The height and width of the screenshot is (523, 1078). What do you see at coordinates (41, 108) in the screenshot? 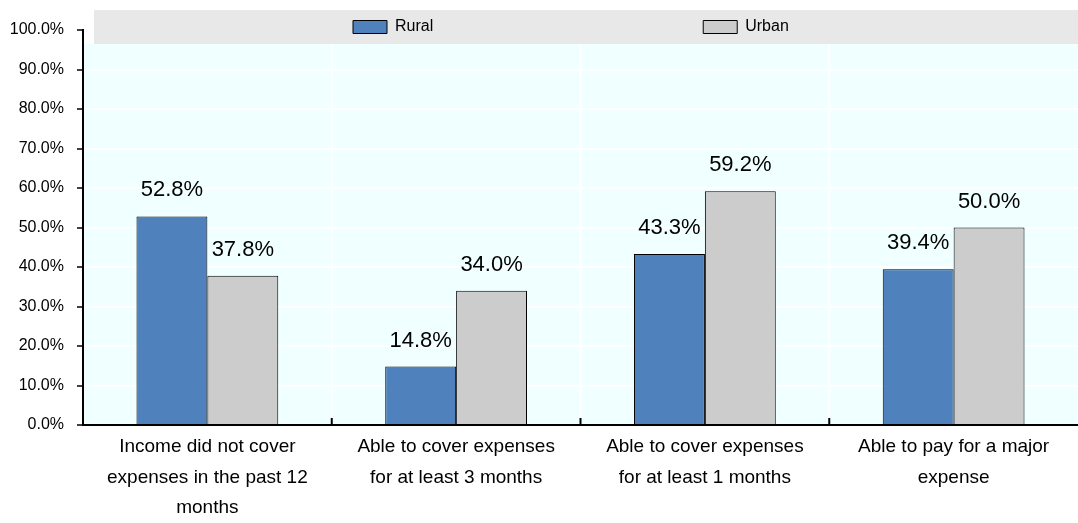
I see `y-tick-label: 80.0%` at bounding box center [41, 108].